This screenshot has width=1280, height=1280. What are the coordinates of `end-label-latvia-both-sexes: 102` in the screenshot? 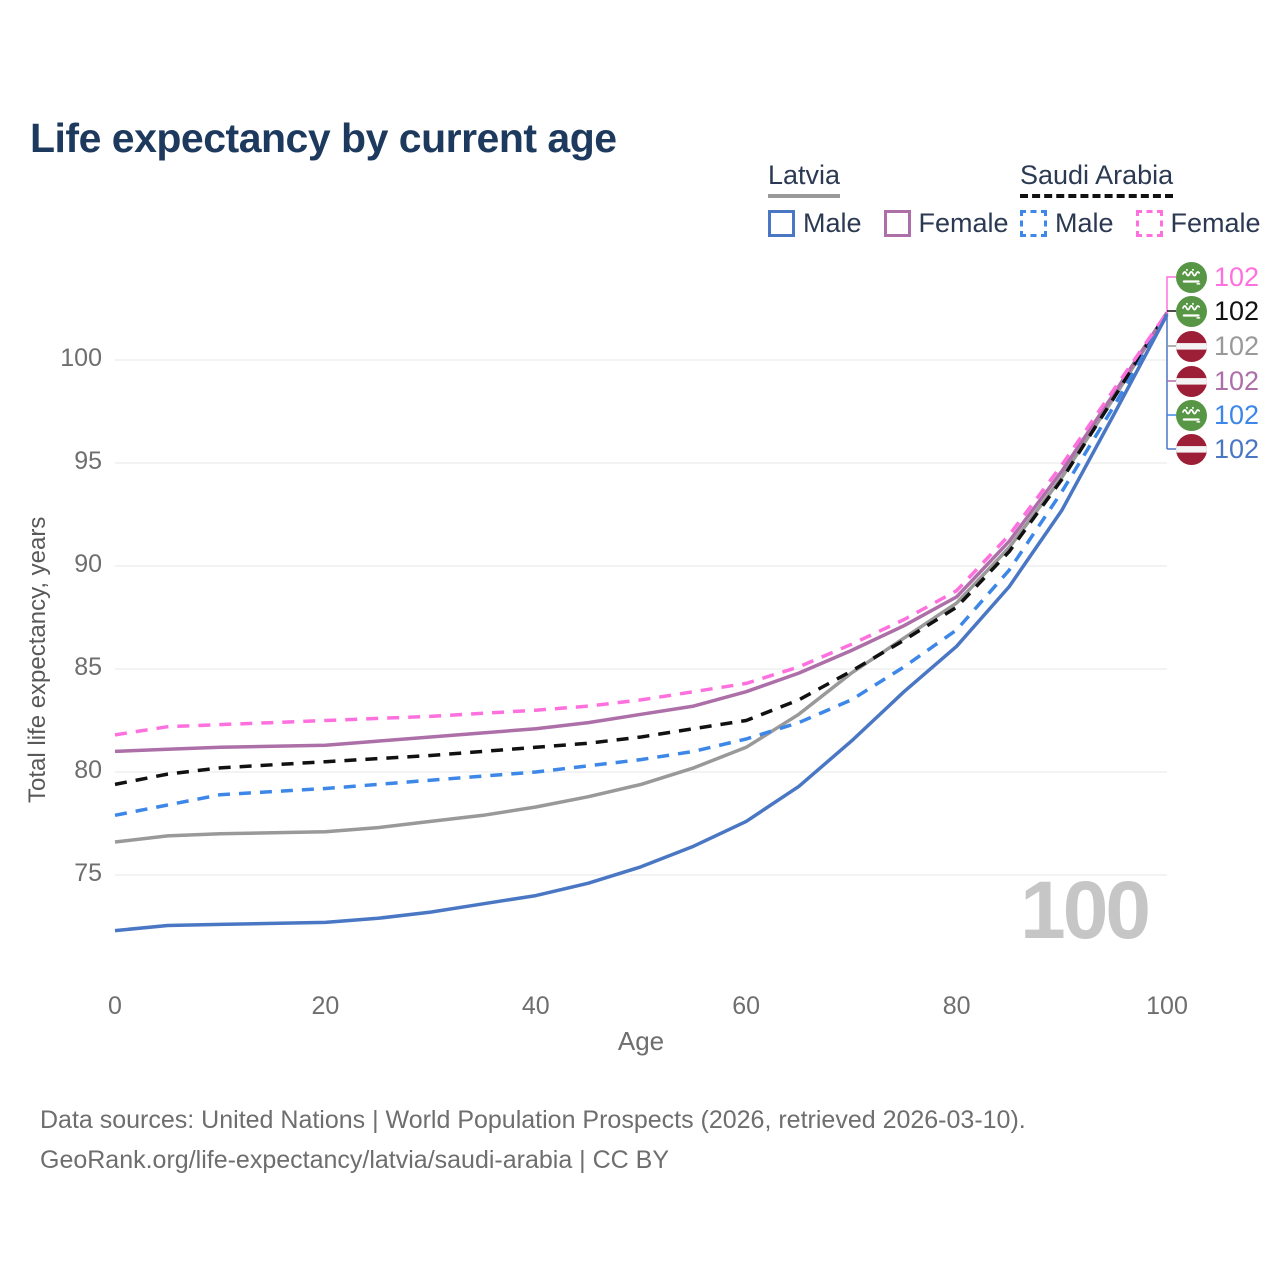 It's located at (1217, 346).